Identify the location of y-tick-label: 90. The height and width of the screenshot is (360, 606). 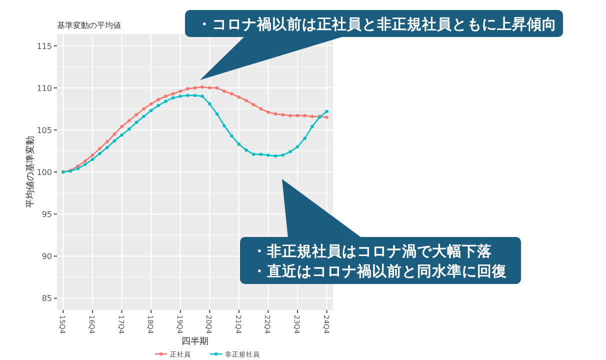
(47, 257).